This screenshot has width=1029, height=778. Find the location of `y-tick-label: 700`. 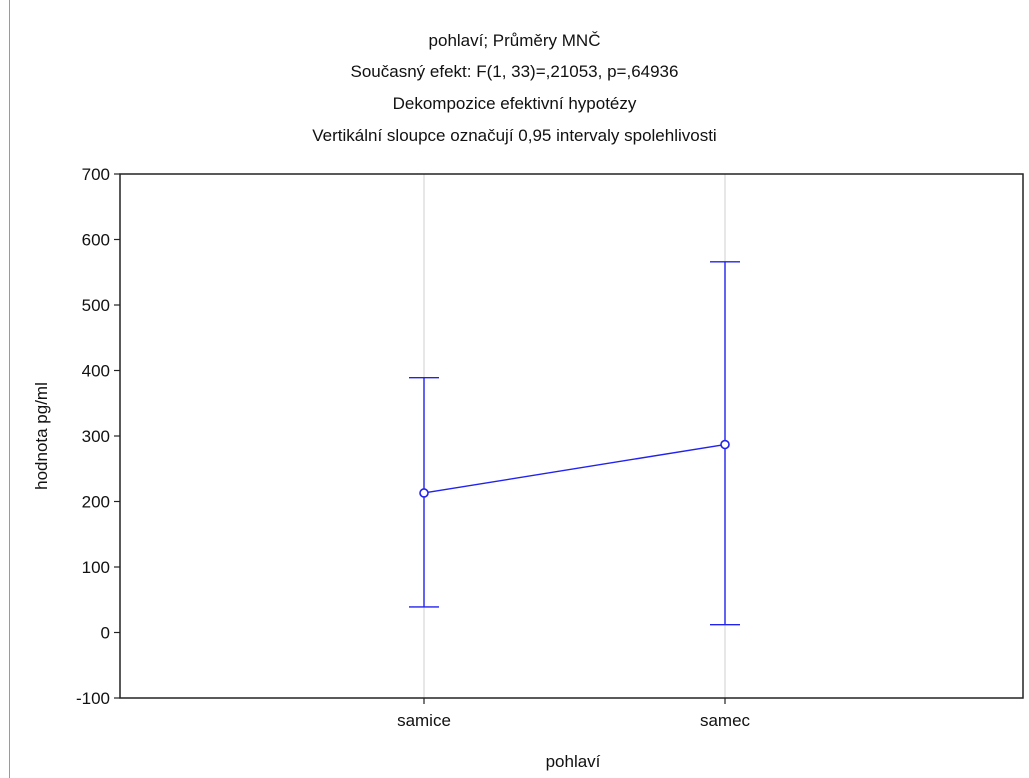

y-tick-label: 700 is located at coordinates (96, 174).